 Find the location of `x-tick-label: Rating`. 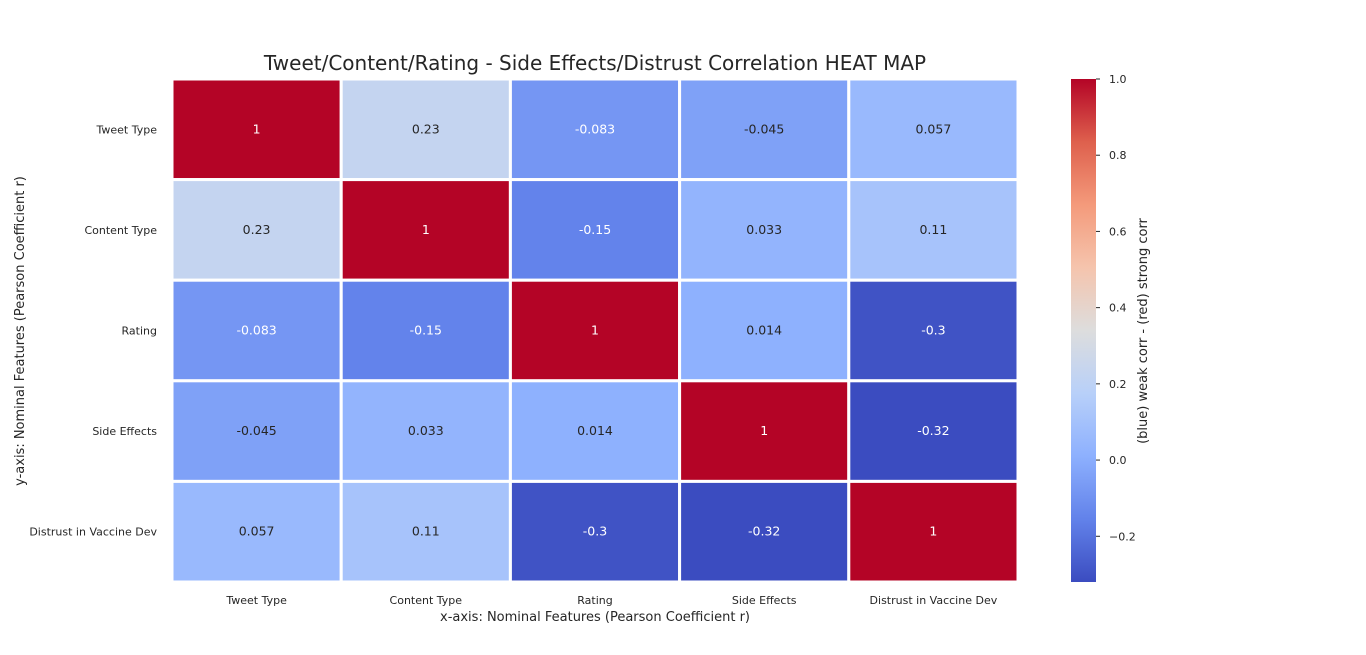

x-tick-label: Rating is located at coordinates (594, 600).